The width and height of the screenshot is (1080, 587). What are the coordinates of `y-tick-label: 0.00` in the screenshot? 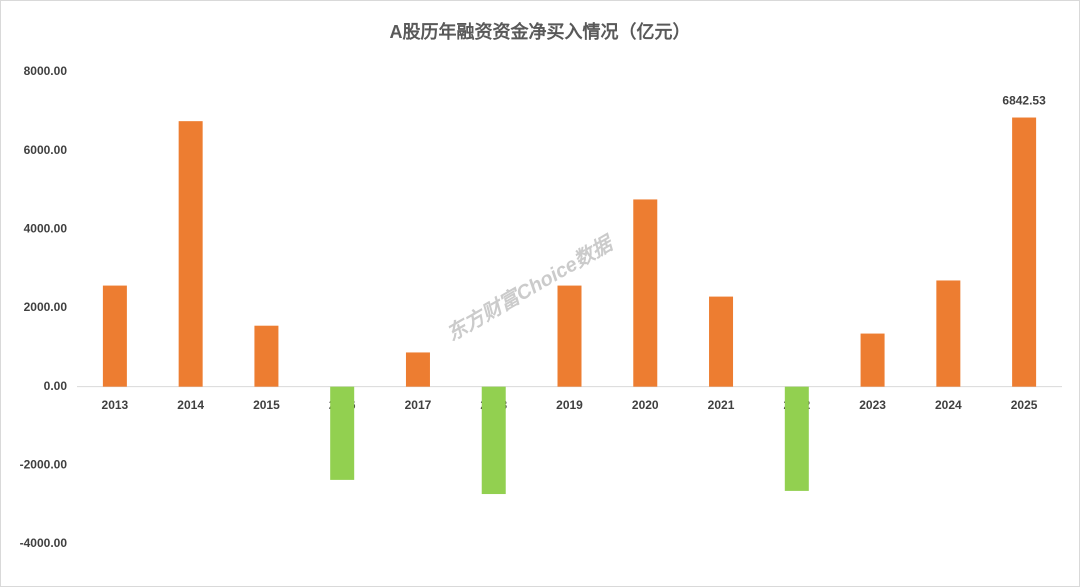 It's located at (56, 386).